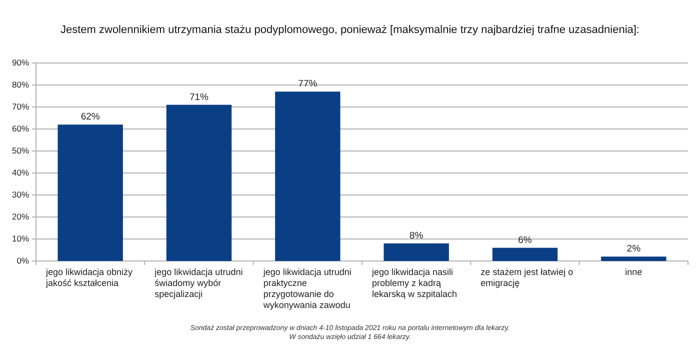 The image size is (700, 349). What do you see at coordinates (527, 277) in the screenshot?
I see `x-tick-label: ze stażem jest łatwiej o emigrację` at bounding box center [527, 277].